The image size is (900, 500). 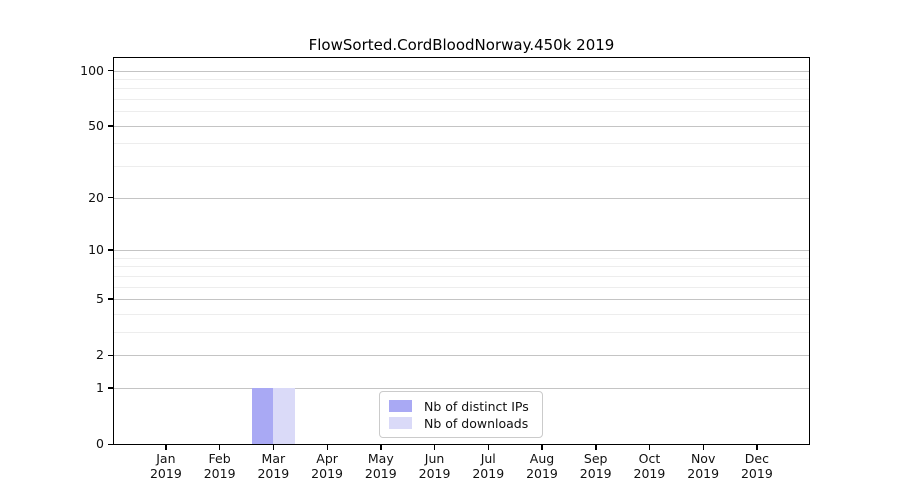 What do you see at coordinates (400, 406) in the screenshot?
I see `legend-swatch-distinct-ips` at bounding box center [400, 406].